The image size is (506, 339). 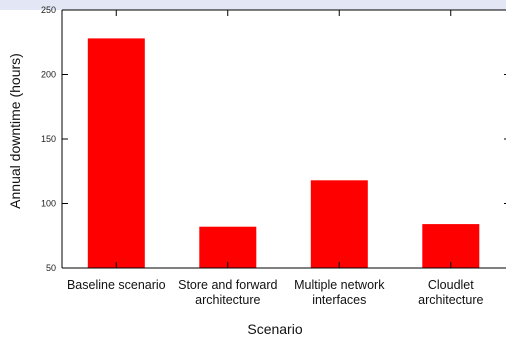 I want to click on y-tick-label-50: 50, so click(x=51, y=268).